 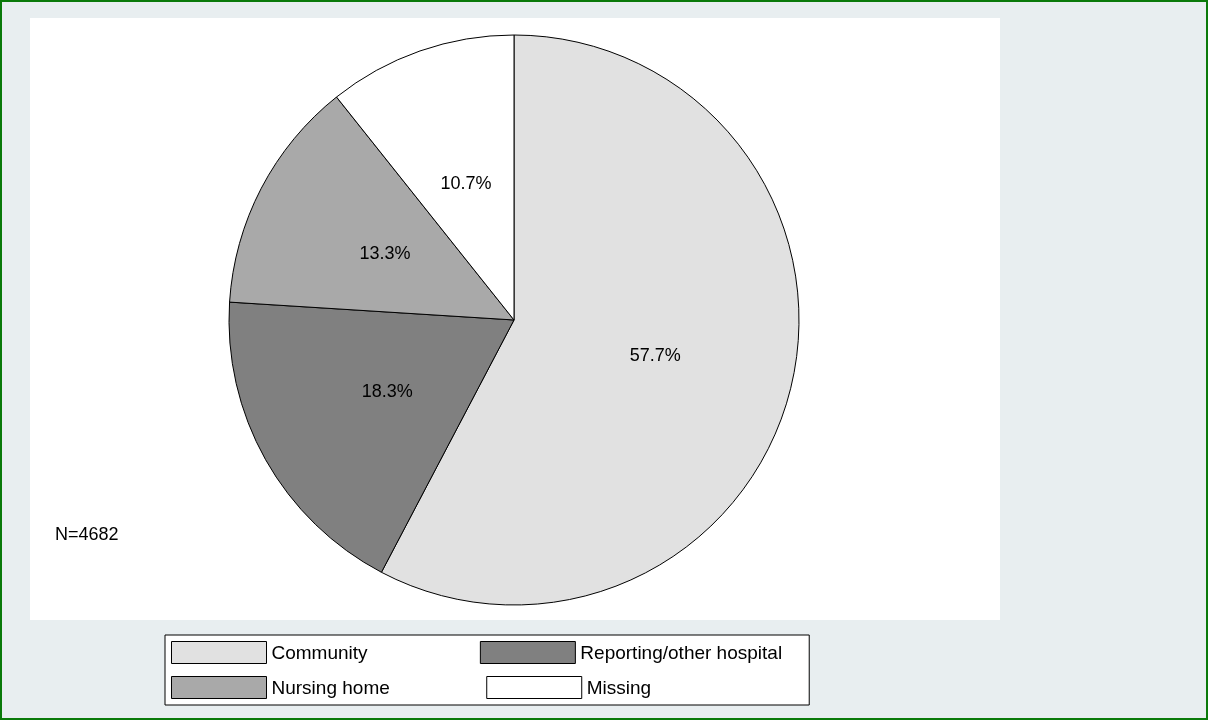 I want to click on text: N=4682, so click(x=87, y=534).